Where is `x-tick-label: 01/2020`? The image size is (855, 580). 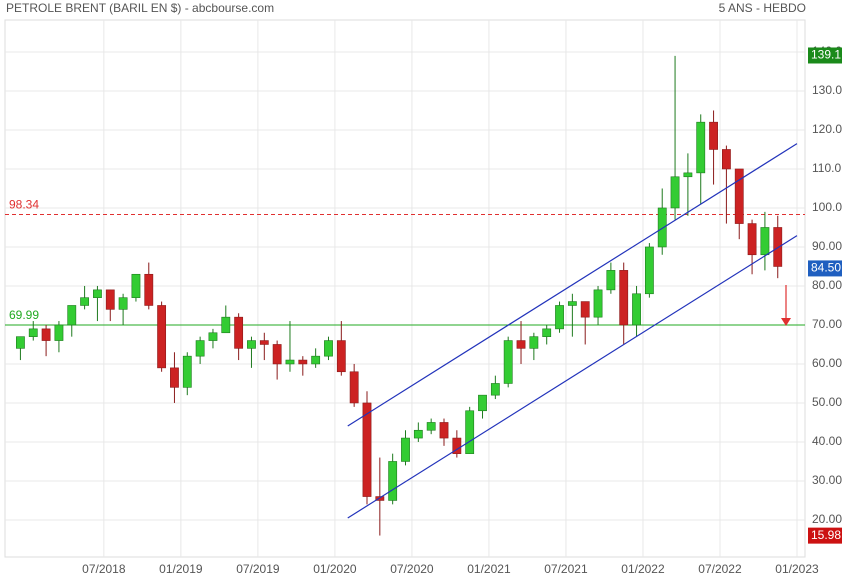
x-tick-label: 01/2020 is located at coordinates (335, 569).